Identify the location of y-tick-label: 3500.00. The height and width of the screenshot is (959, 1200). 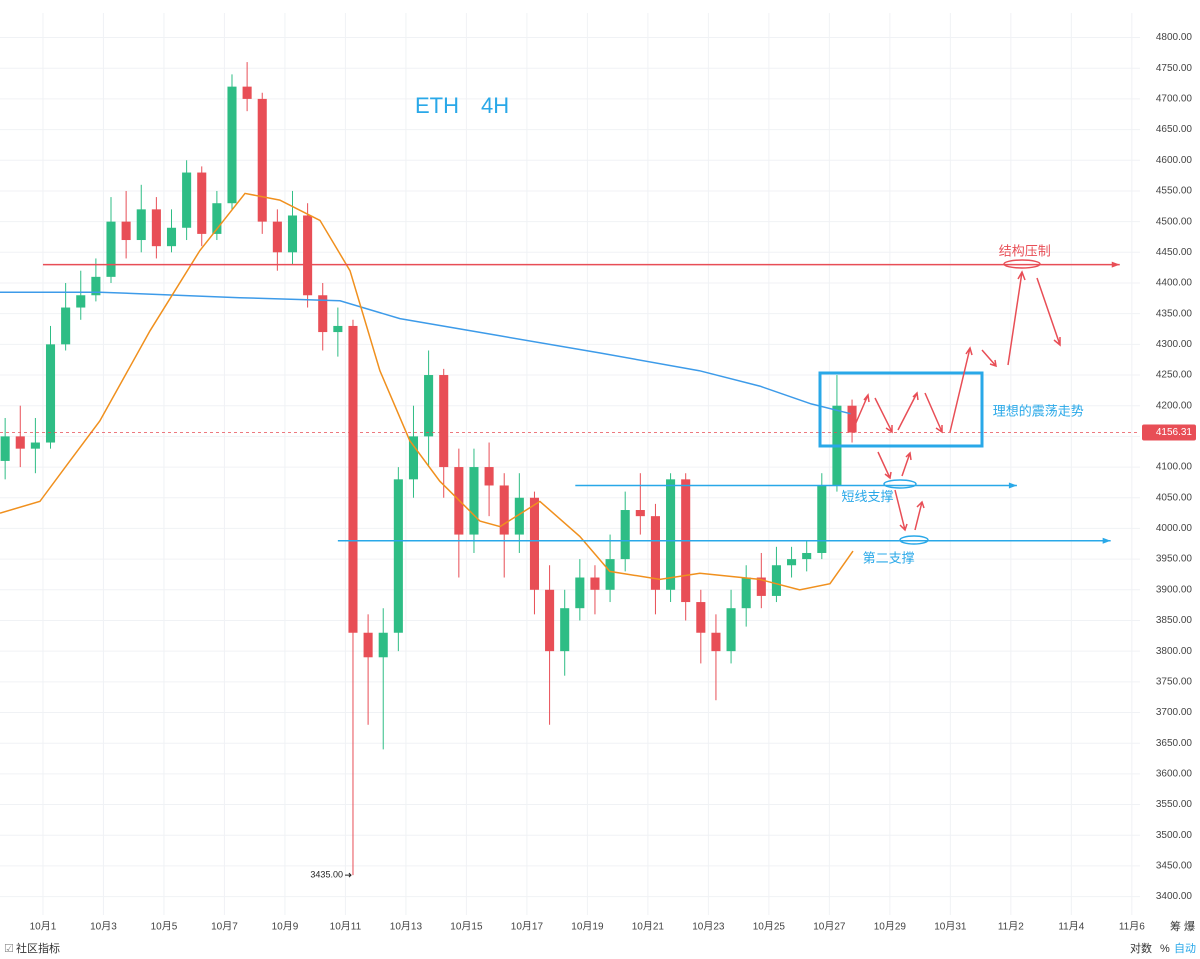
(1174, 835).